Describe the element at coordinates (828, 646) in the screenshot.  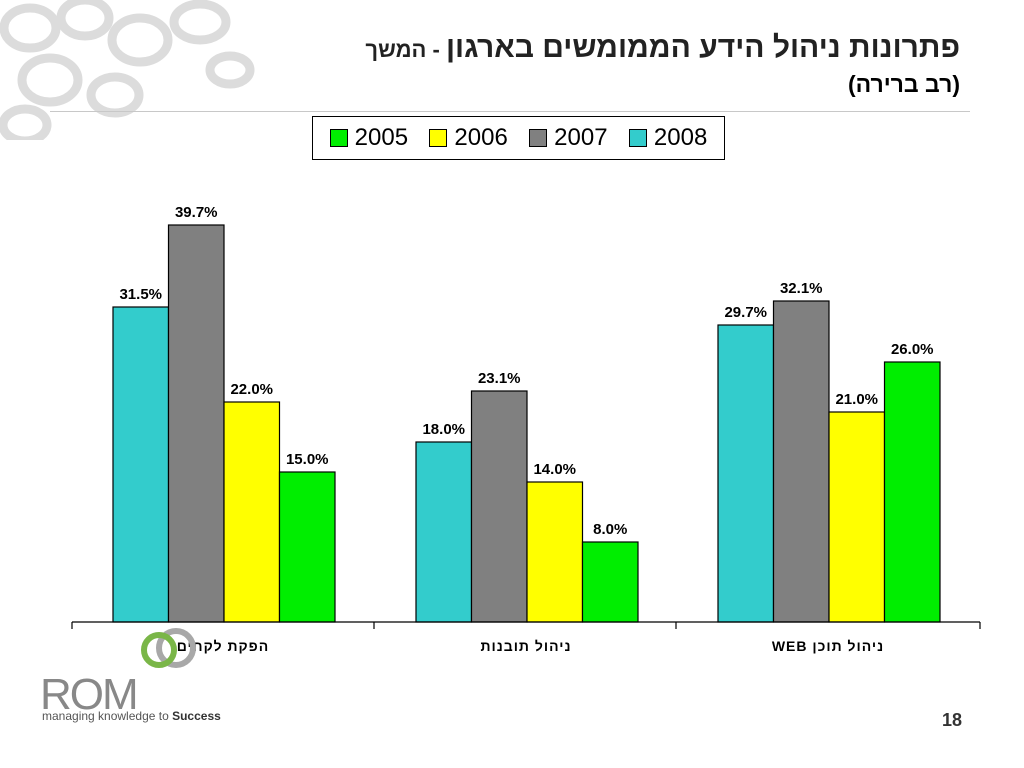
I see `category-label-2: ניהול תוכן WEB` at that location.